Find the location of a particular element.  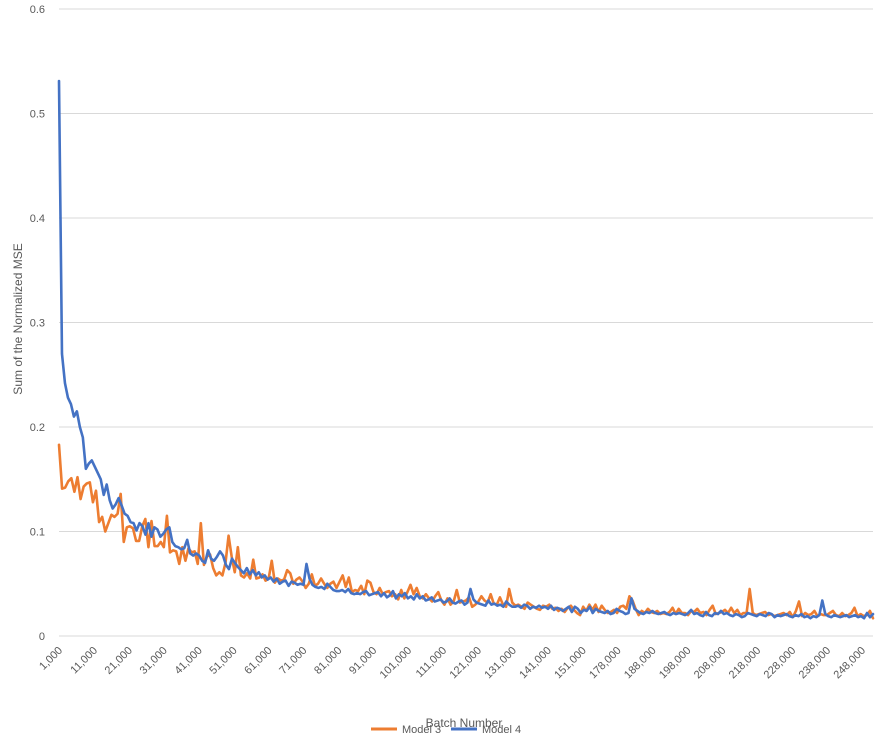

y-tick-label: 0 is located at coordinates (42, 637).